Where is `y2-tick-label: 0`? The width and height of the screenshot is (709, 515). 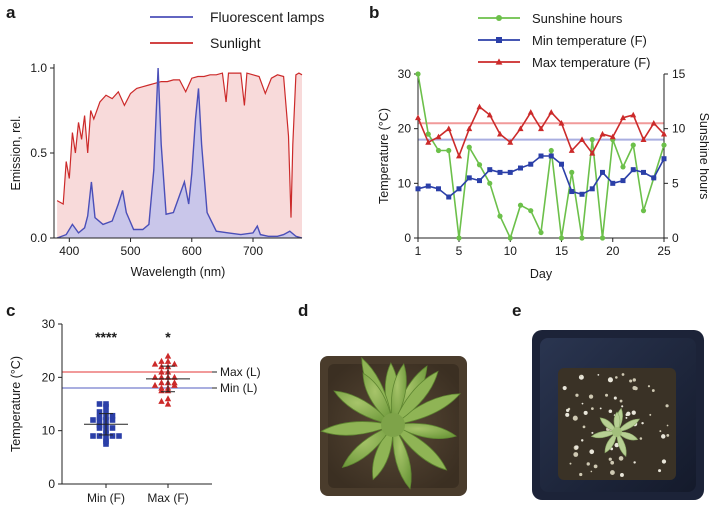 y2-tick-label: 0 is located at coordinates (675, 238).